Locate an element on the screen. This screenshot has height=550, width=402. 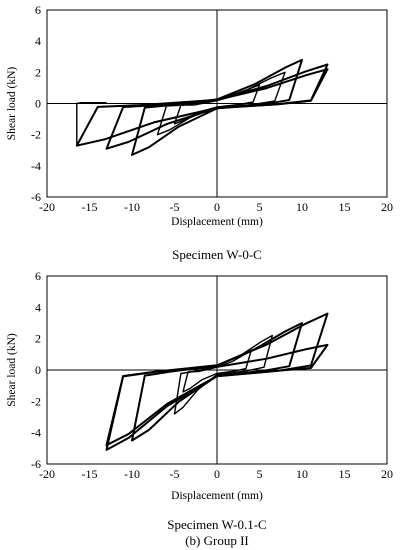
chart-2-x-tick-labels: -20 -15 -10 -5 0 5 10 15 20 is located at coordinates (216, 474).